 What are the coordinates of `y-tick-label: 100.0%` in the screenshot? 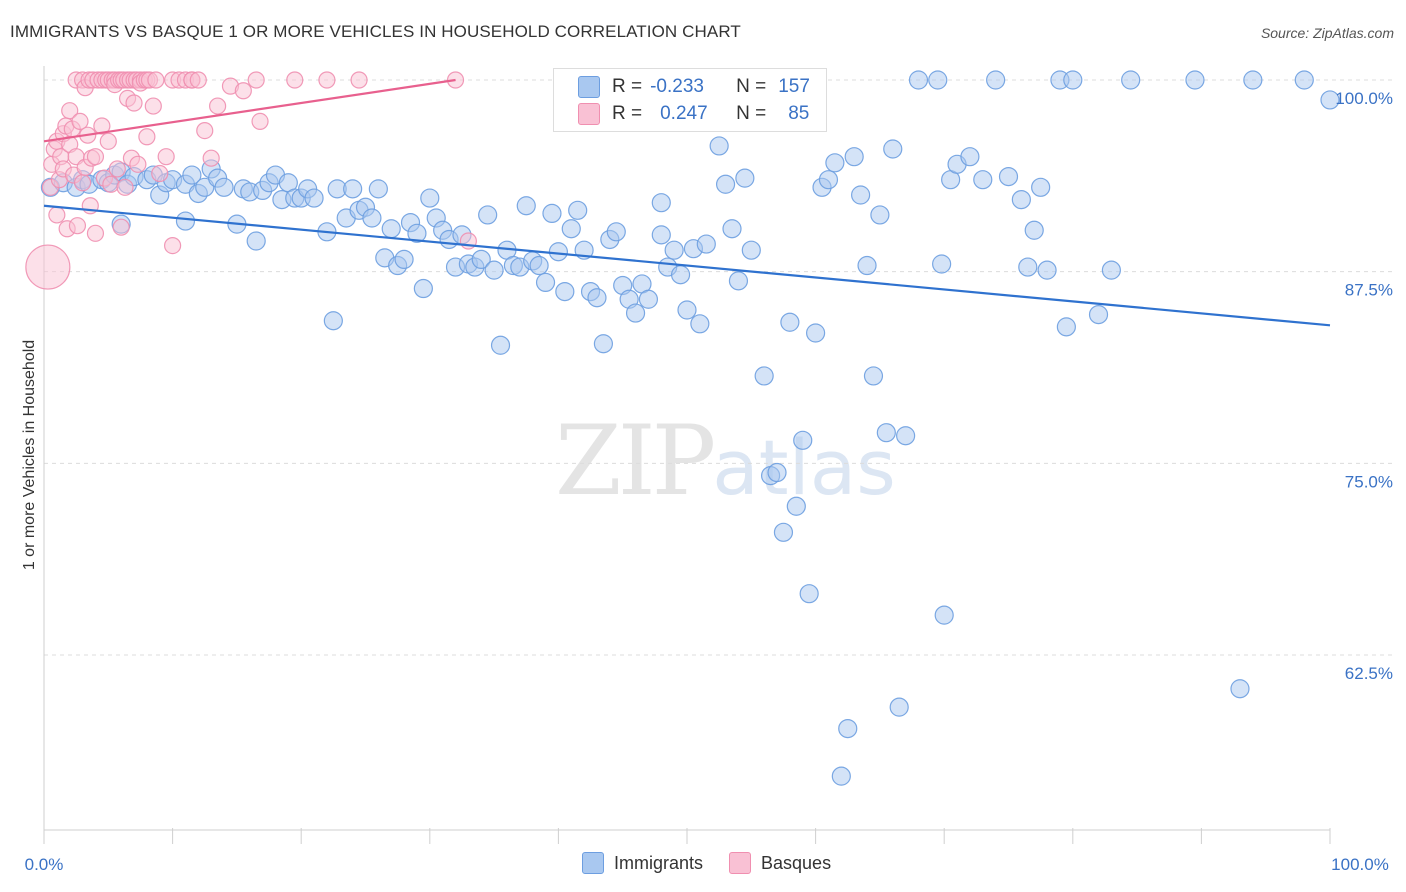 It's located at (1364, 98).